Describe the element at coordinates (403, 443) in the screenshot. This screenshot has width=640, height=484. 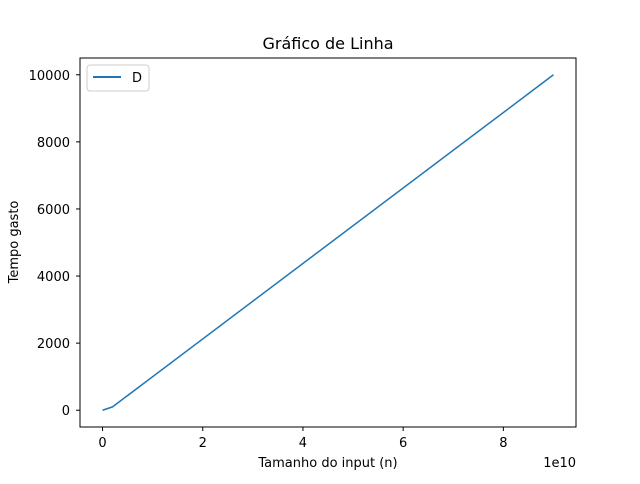
I see `x-tick-label: 6` at that location.